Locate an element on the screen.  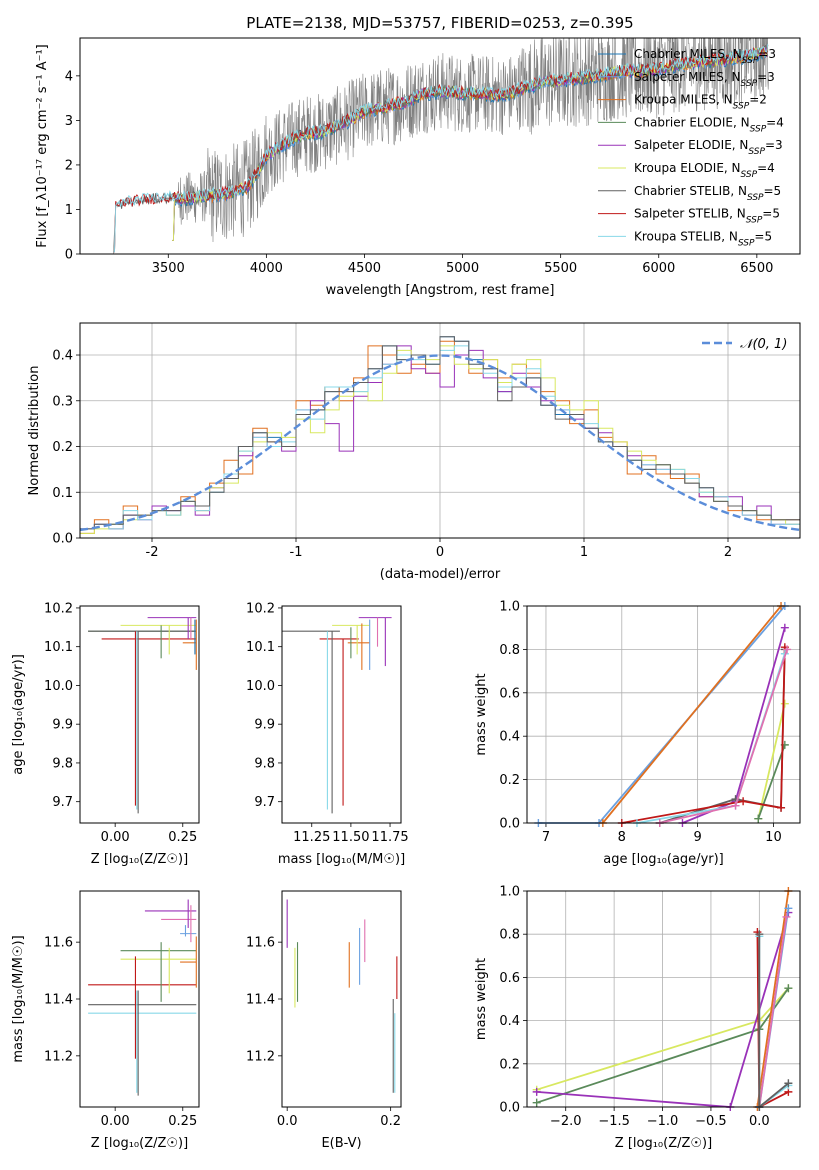
x-tick-label: 8 is located at coordinates (622, 837).